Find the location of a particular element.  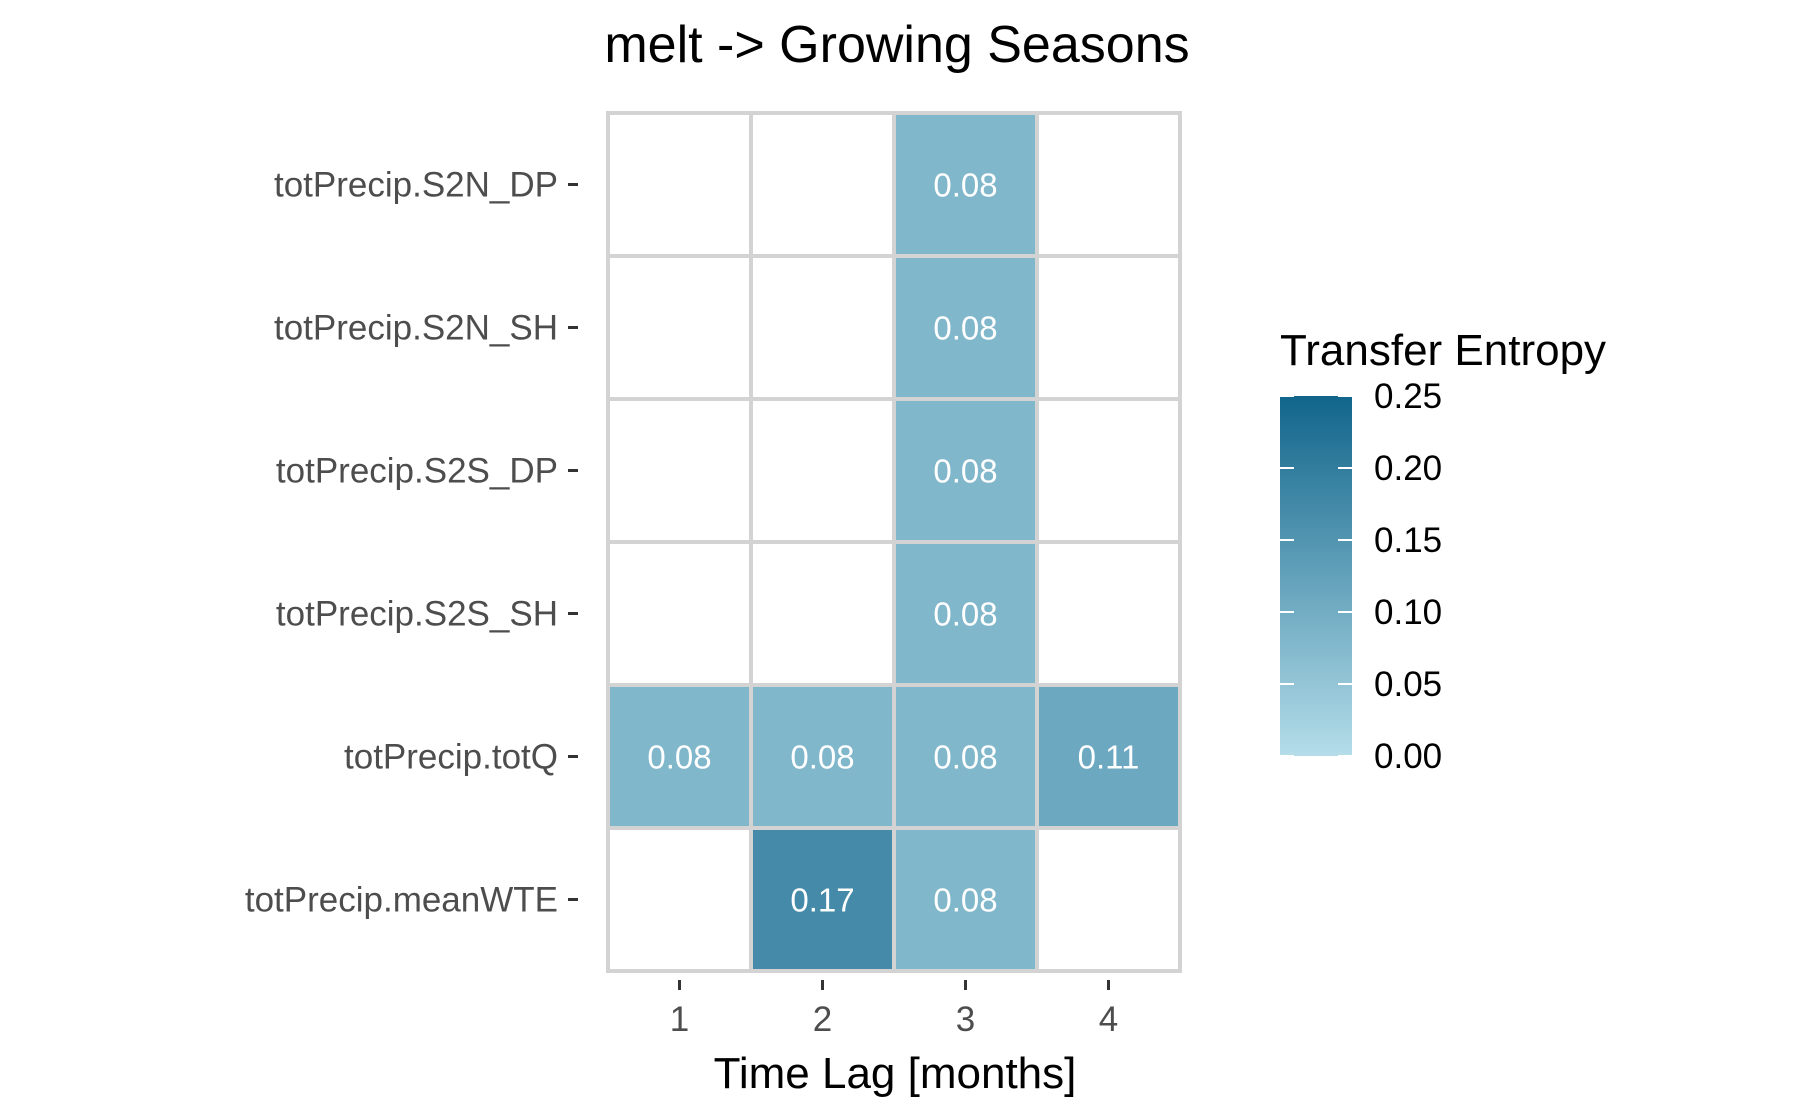

y-tick-label: totPrecip.meanWTE is located at coordinates (401, 900).